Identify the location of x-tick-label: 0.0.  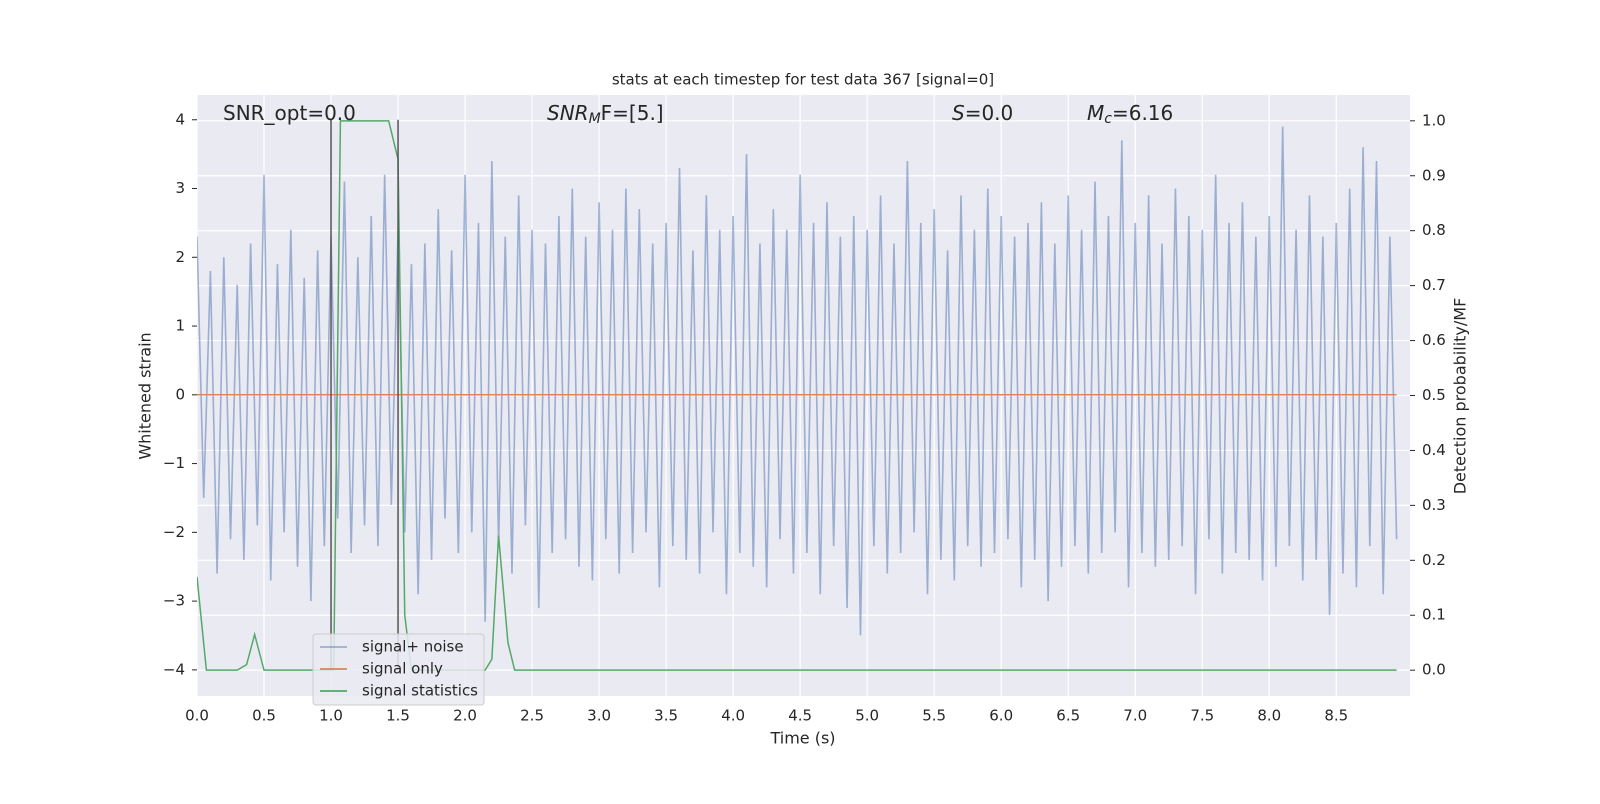
(197, 716).